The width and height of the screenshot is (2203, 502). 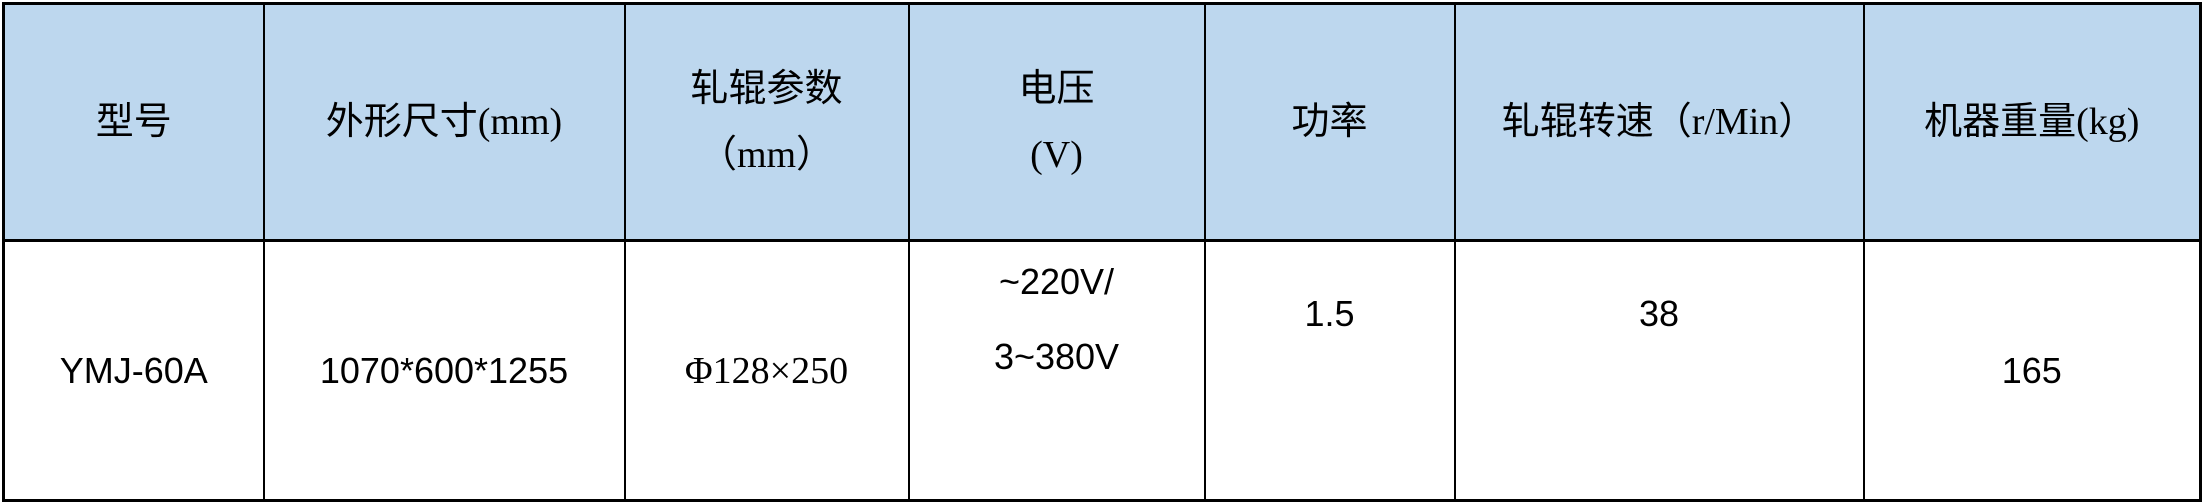 I want to click on value-dimensions: 1070*600*1255, so click(x=444, y=370).